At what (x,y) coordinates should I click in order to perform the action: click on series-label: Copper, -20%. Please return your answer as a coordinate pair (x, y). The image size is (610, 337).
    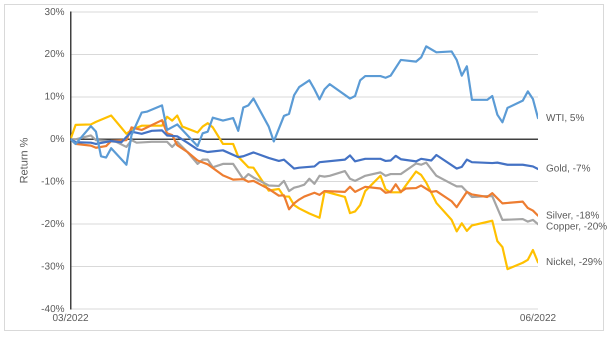
    Looking at the image, I should click on (577, 226).